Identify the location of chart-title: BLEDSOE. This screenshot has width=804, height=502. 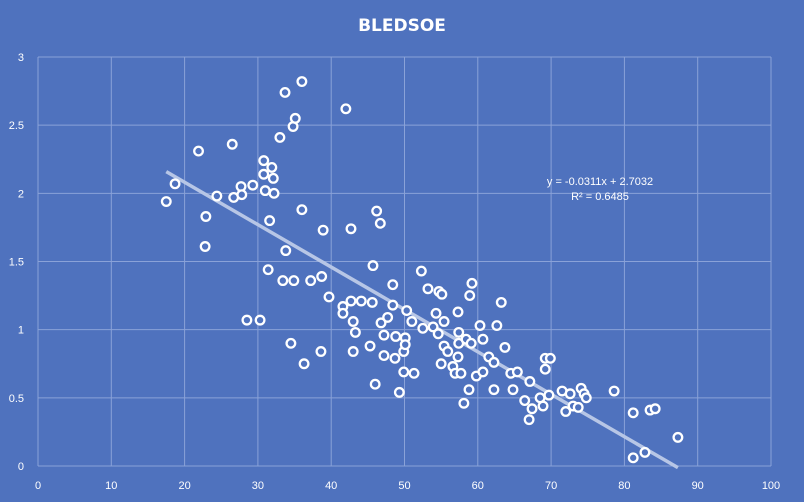
(402, 26).